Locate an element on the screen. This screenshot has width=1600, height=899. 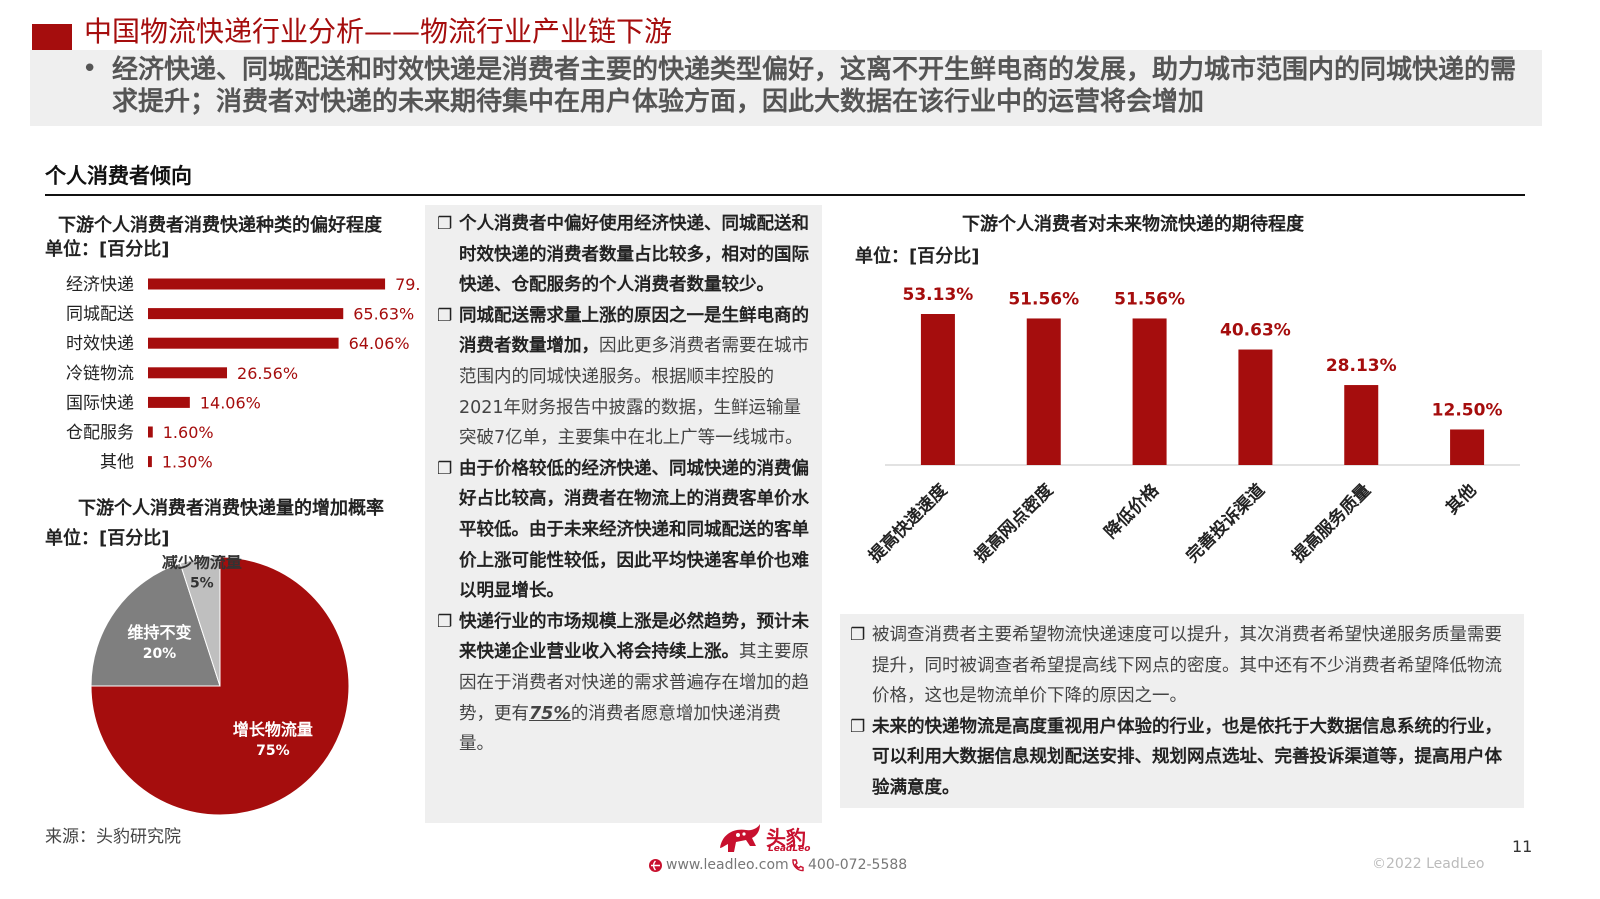
section-title: 个人消费者倾向 is located at coordinates (118, 176).